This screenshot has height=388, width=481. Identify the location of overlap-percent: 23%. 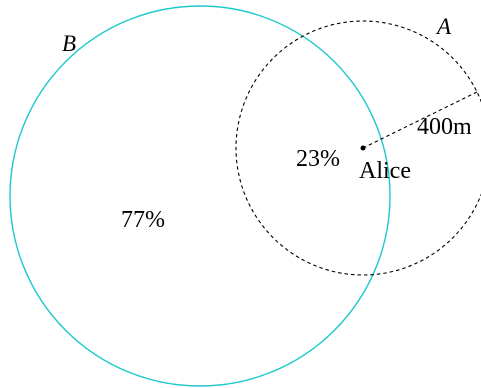
(318, 159).